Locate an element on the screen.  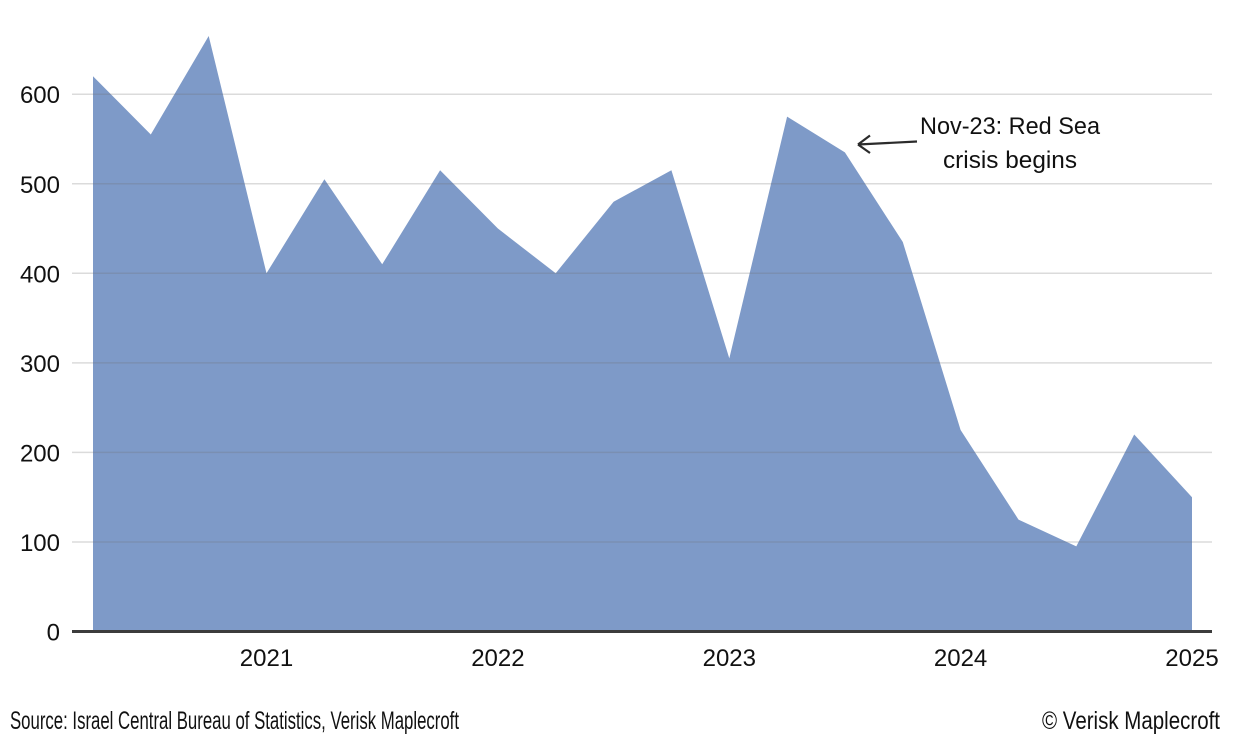
y-axis-label: 0 is located at coordinates (53, 633).